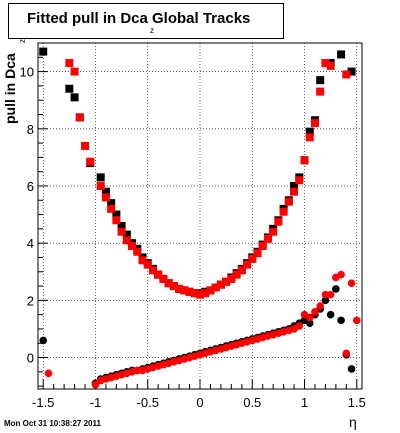 The image size is (400, 433). What do you see at coordinates (152, 30) in the screenshot?
I see `chart-title-subscript: z` at bounding box center [152, 30].